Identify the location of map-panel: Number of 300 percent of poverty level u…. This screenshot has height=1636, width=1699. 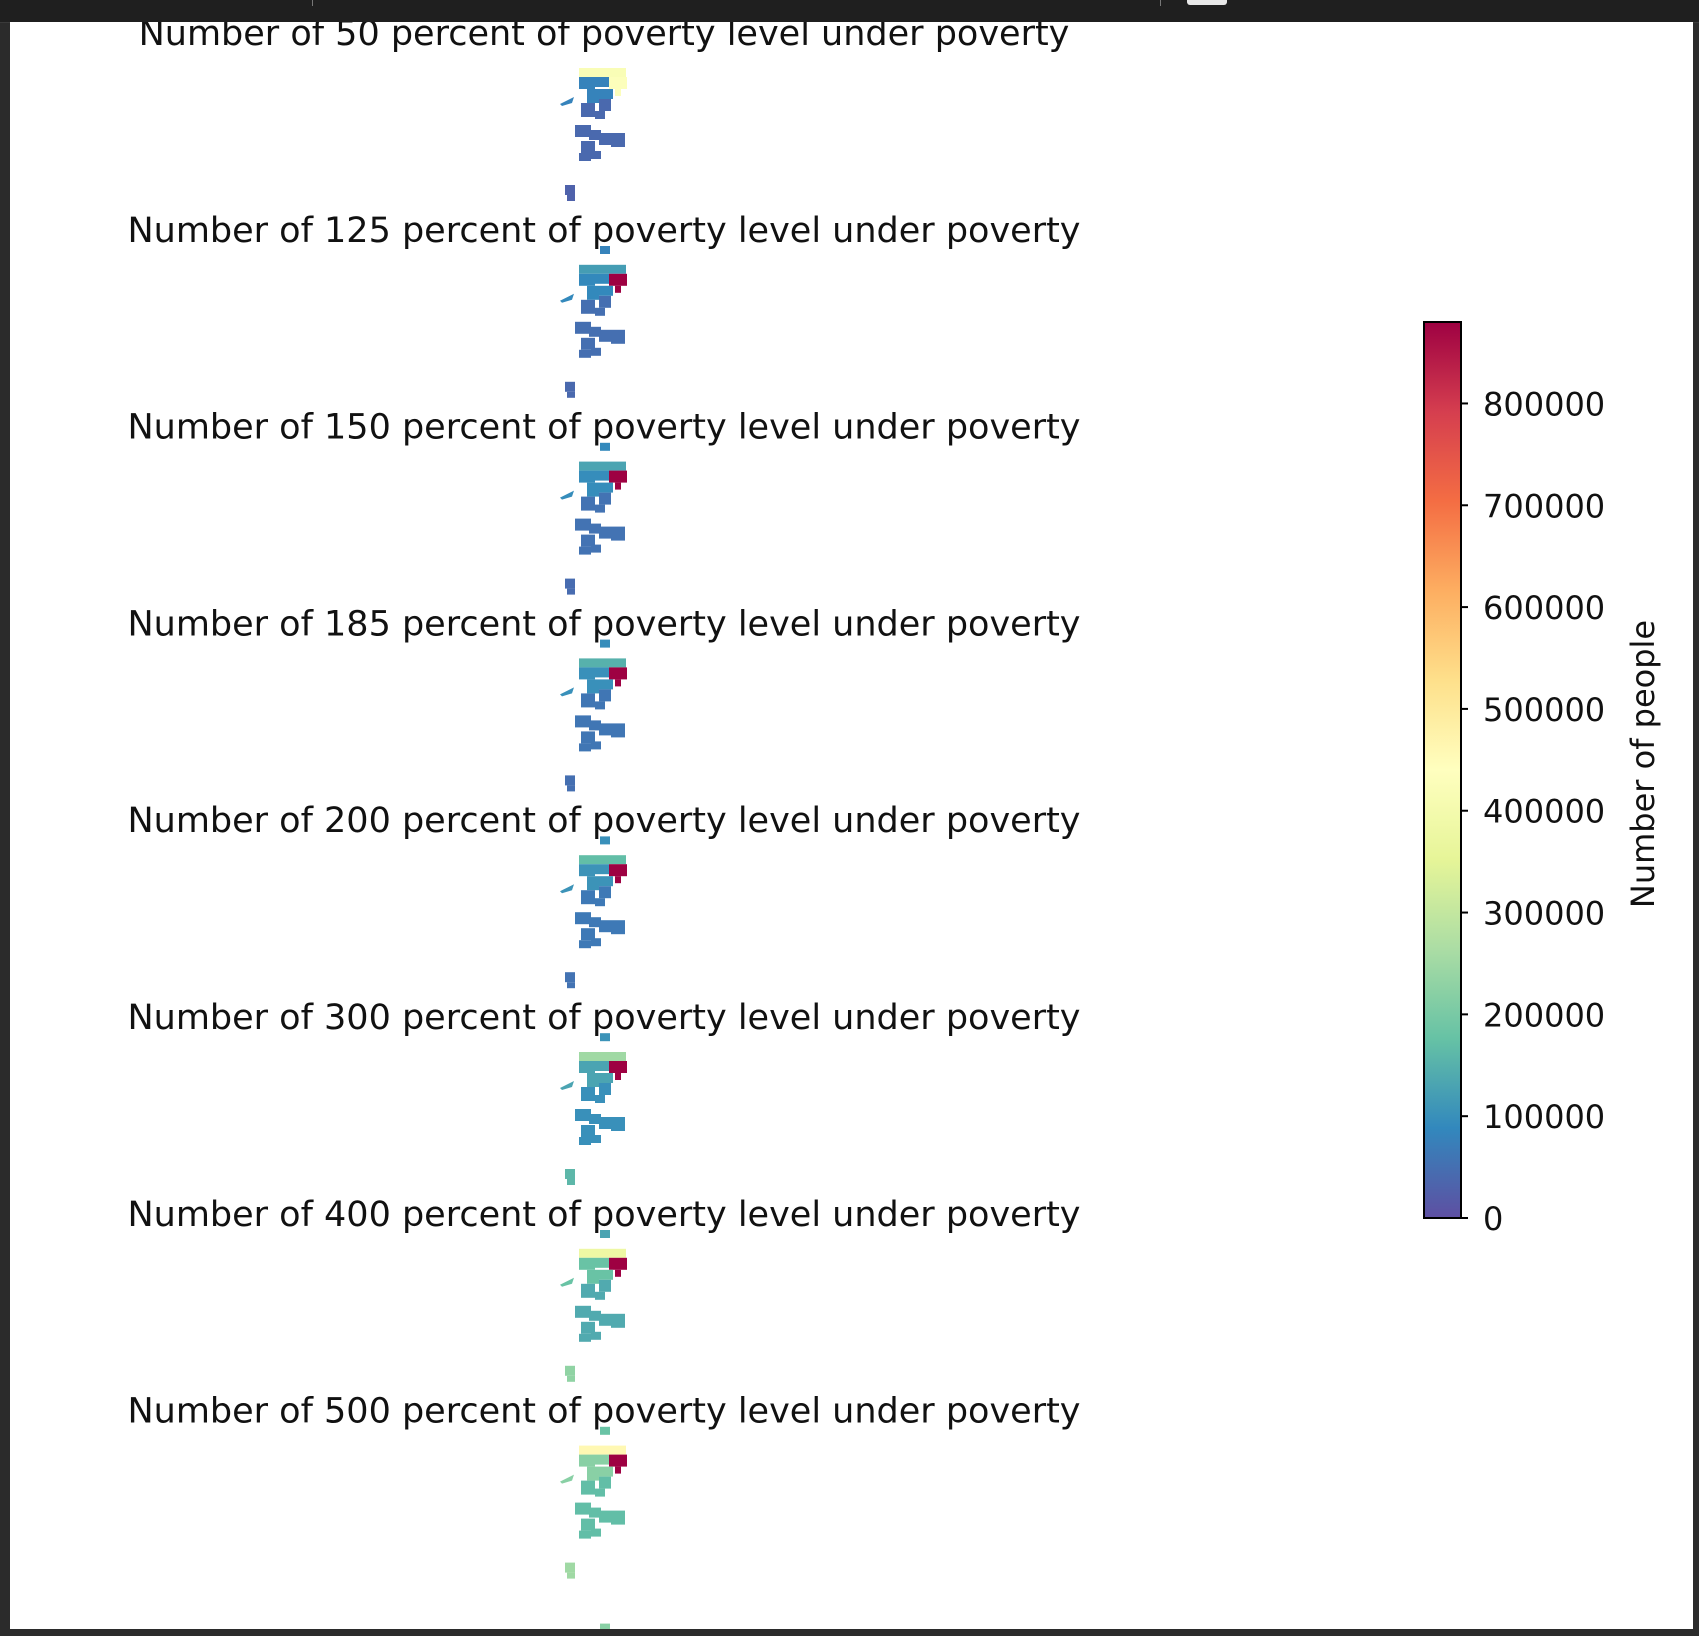
(604, 1118).